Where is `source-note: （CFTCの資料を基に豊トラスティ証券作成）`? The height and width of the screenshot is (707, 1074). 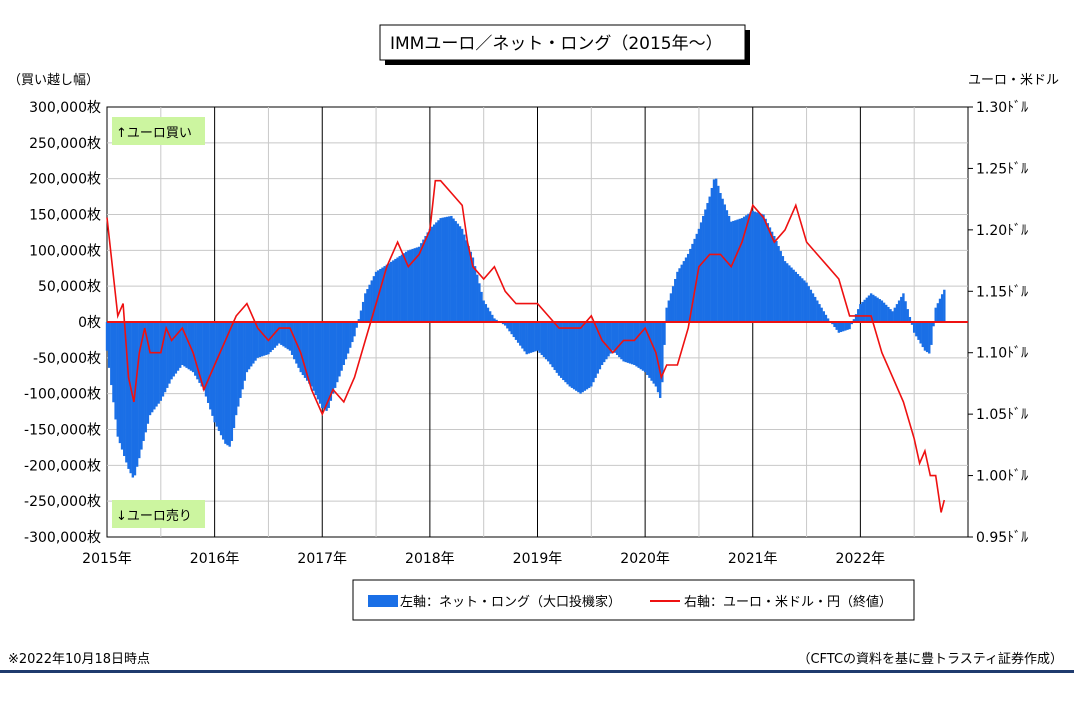 source-note: （CFTCの資料を基に豊トラスティ証券作成） is located at coordinates (930, 659).